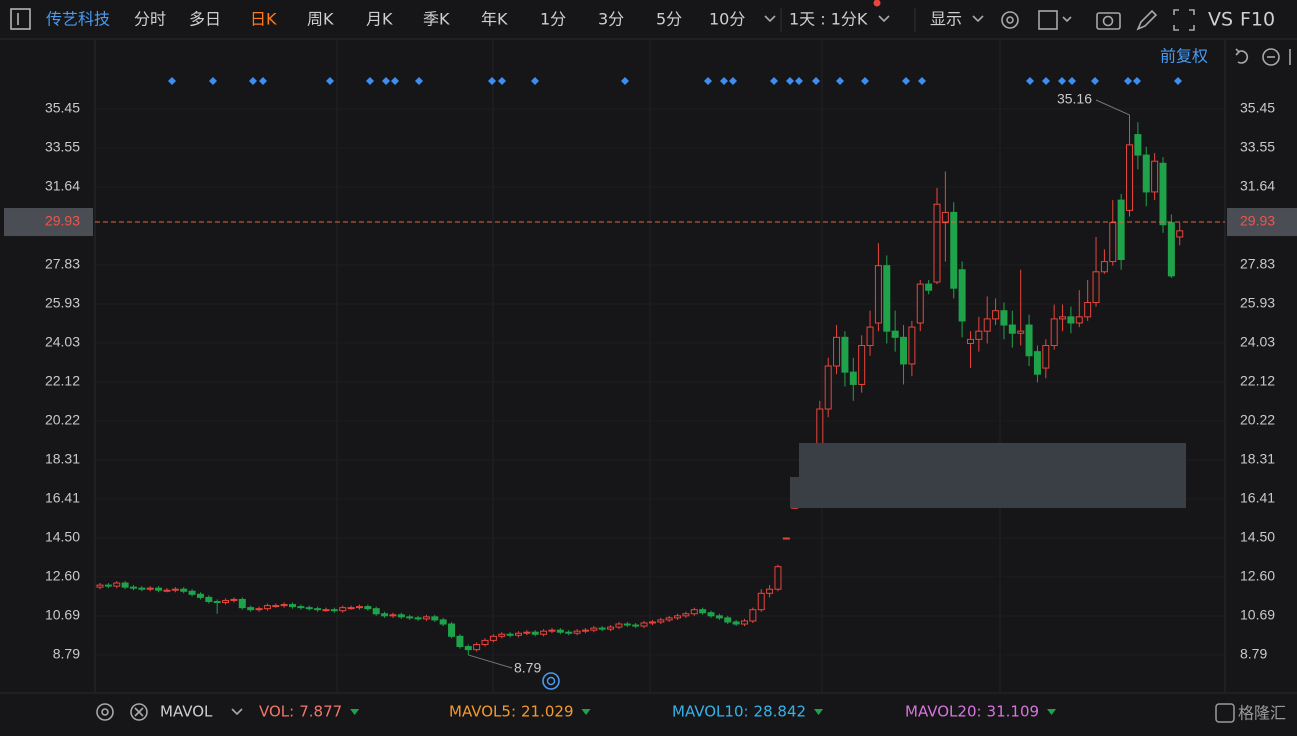 The width and height of the screenshot is (1297, 736). I want to click on period-tab: 多日, so click(205, 19).